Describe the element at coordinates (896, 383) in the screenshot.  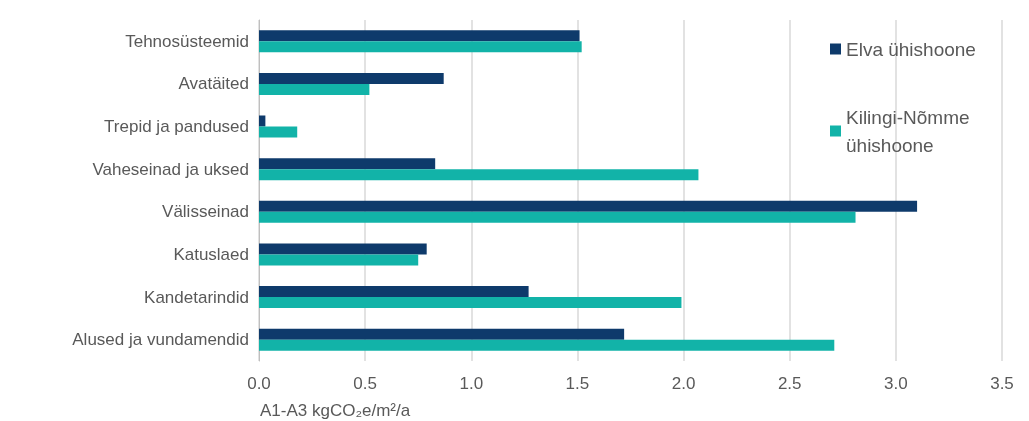
I see `x-tick-label: 3.0` at that location.